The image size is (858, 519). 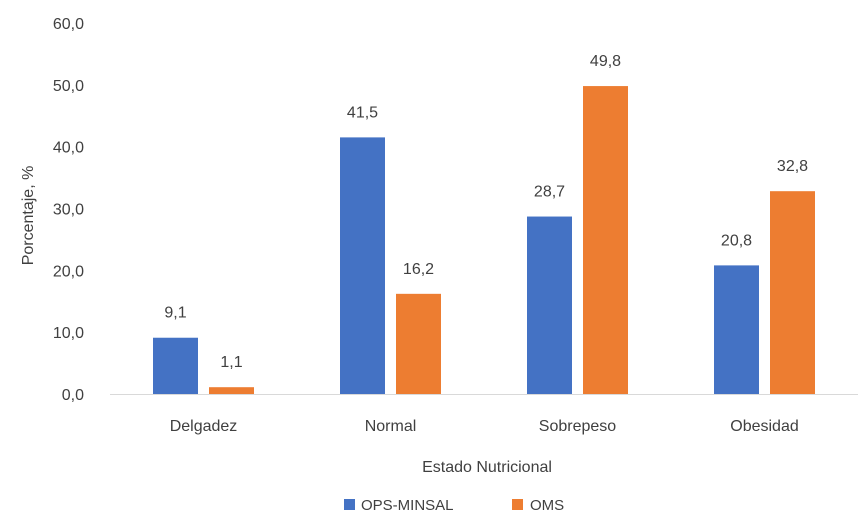 I want to click on bar-ops-minsal-sobrepeso, so click(x=549, y=305).